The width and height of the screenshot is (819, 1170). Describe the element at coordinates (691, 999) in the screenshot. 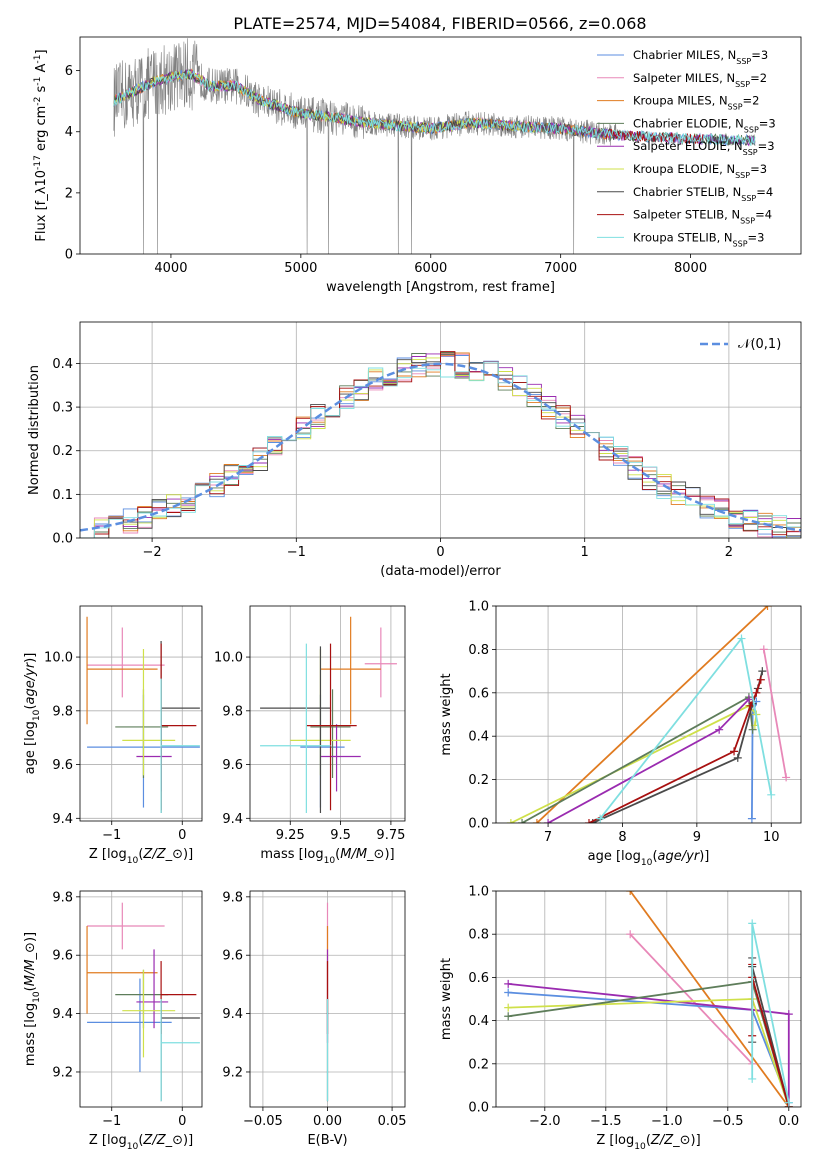

I see `series-salpeter-miles` at that location.